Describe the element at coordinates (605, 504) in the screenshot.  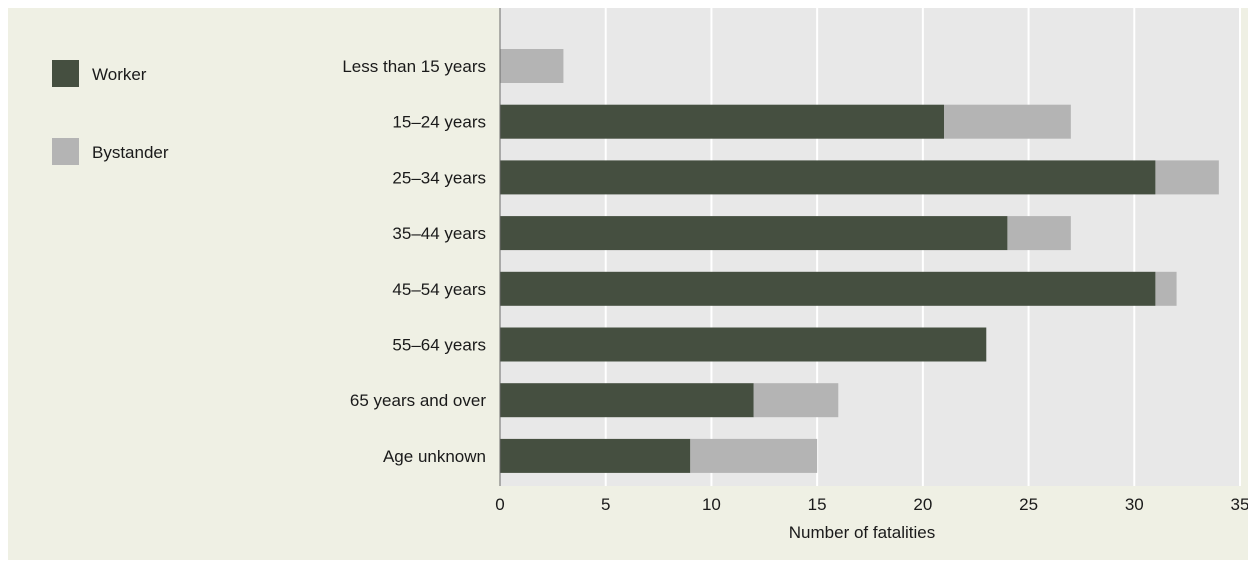
I see `x-tick-label-1: 5` at that location.